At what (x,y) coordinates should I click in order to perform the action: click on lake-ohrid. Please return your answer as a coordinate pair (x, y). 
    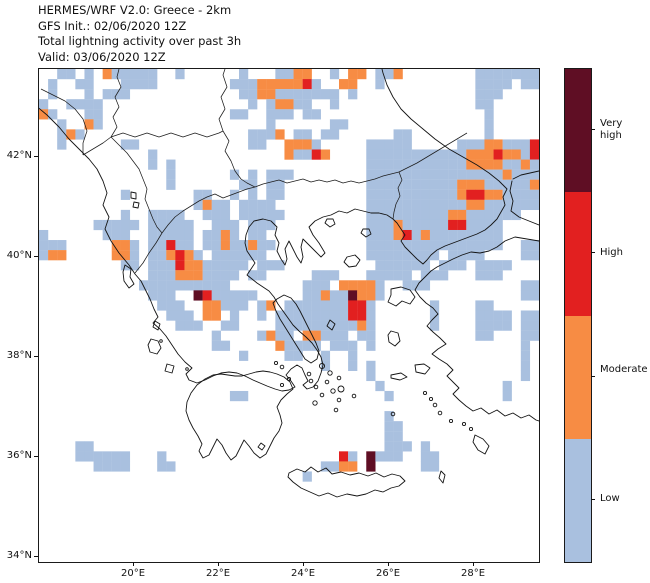
    Looking at the image, I should click on (133, 195).